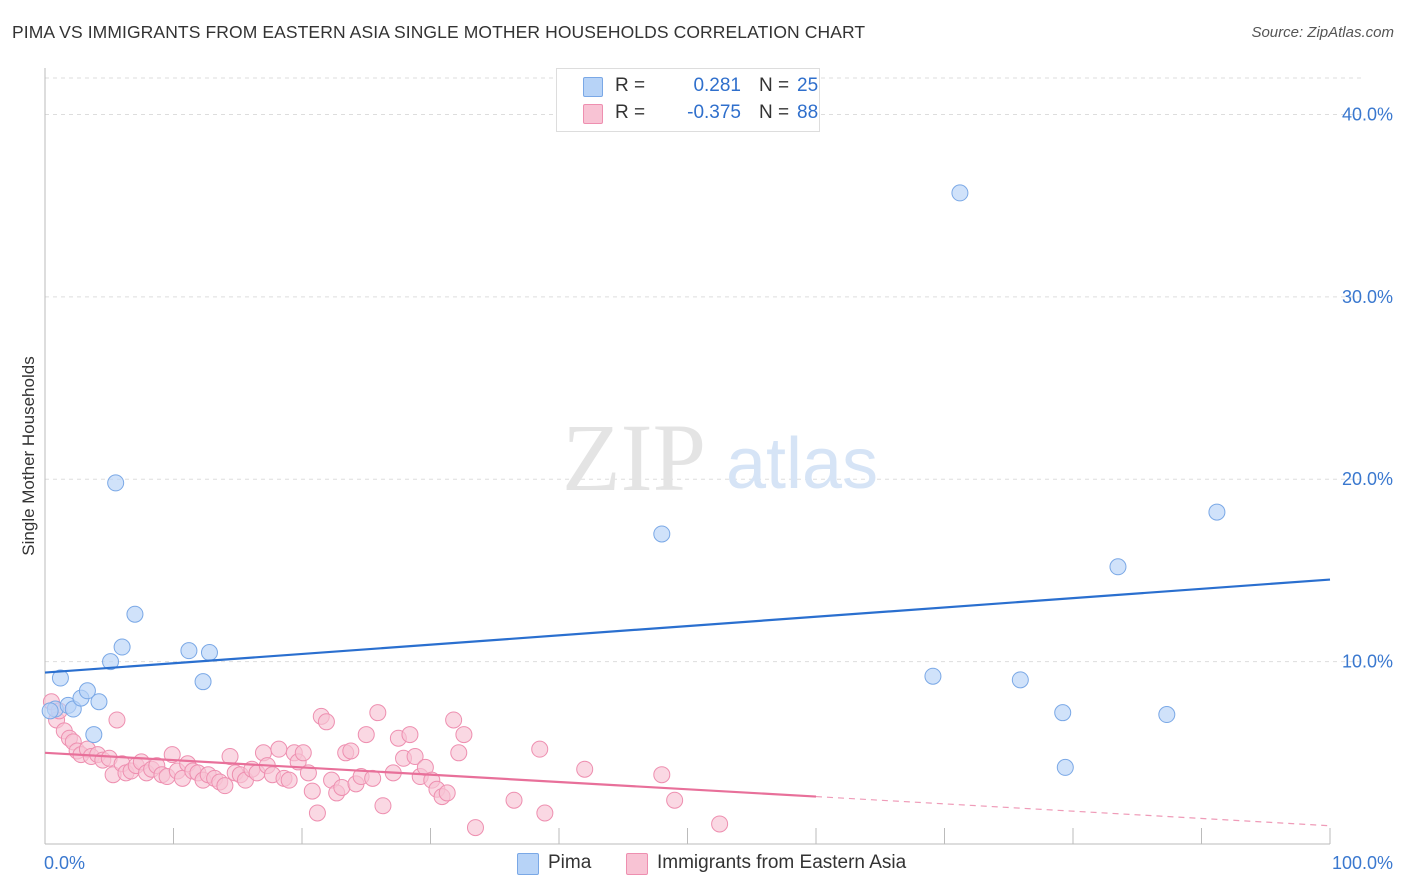 The width and height of the screenshot is (1406, 892). Describe the element at coordinates (808, 112) in the screenshot. I see `imm-n-value: 88` at that location.